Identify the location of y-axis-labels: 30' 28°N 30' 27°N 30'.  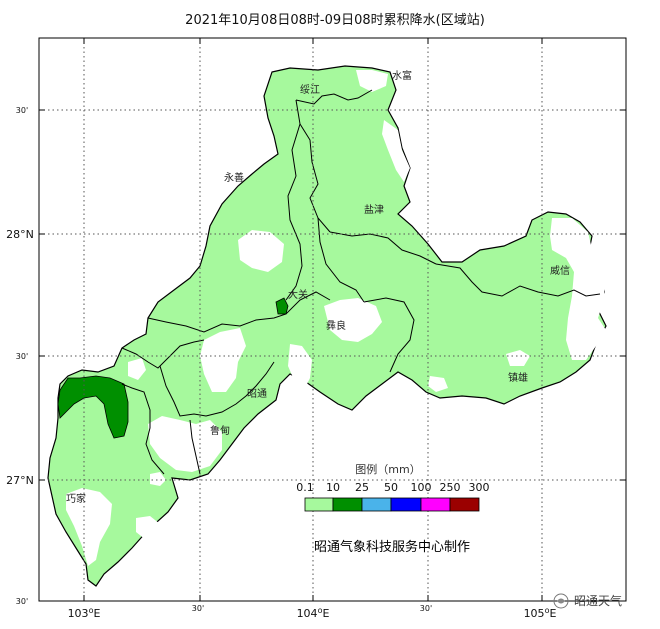
(20, 356).